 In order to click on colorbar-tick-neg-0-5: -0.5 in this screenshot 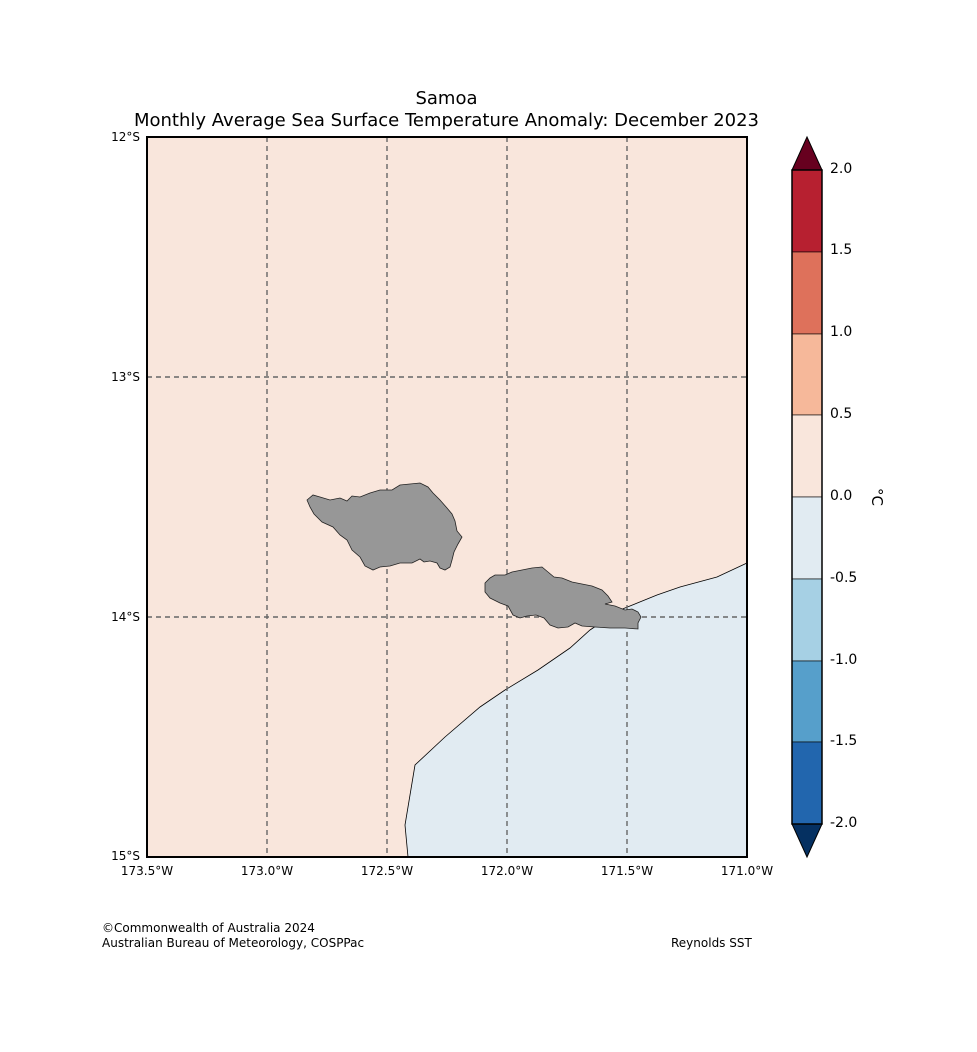, I will do `click(844, 578)`.